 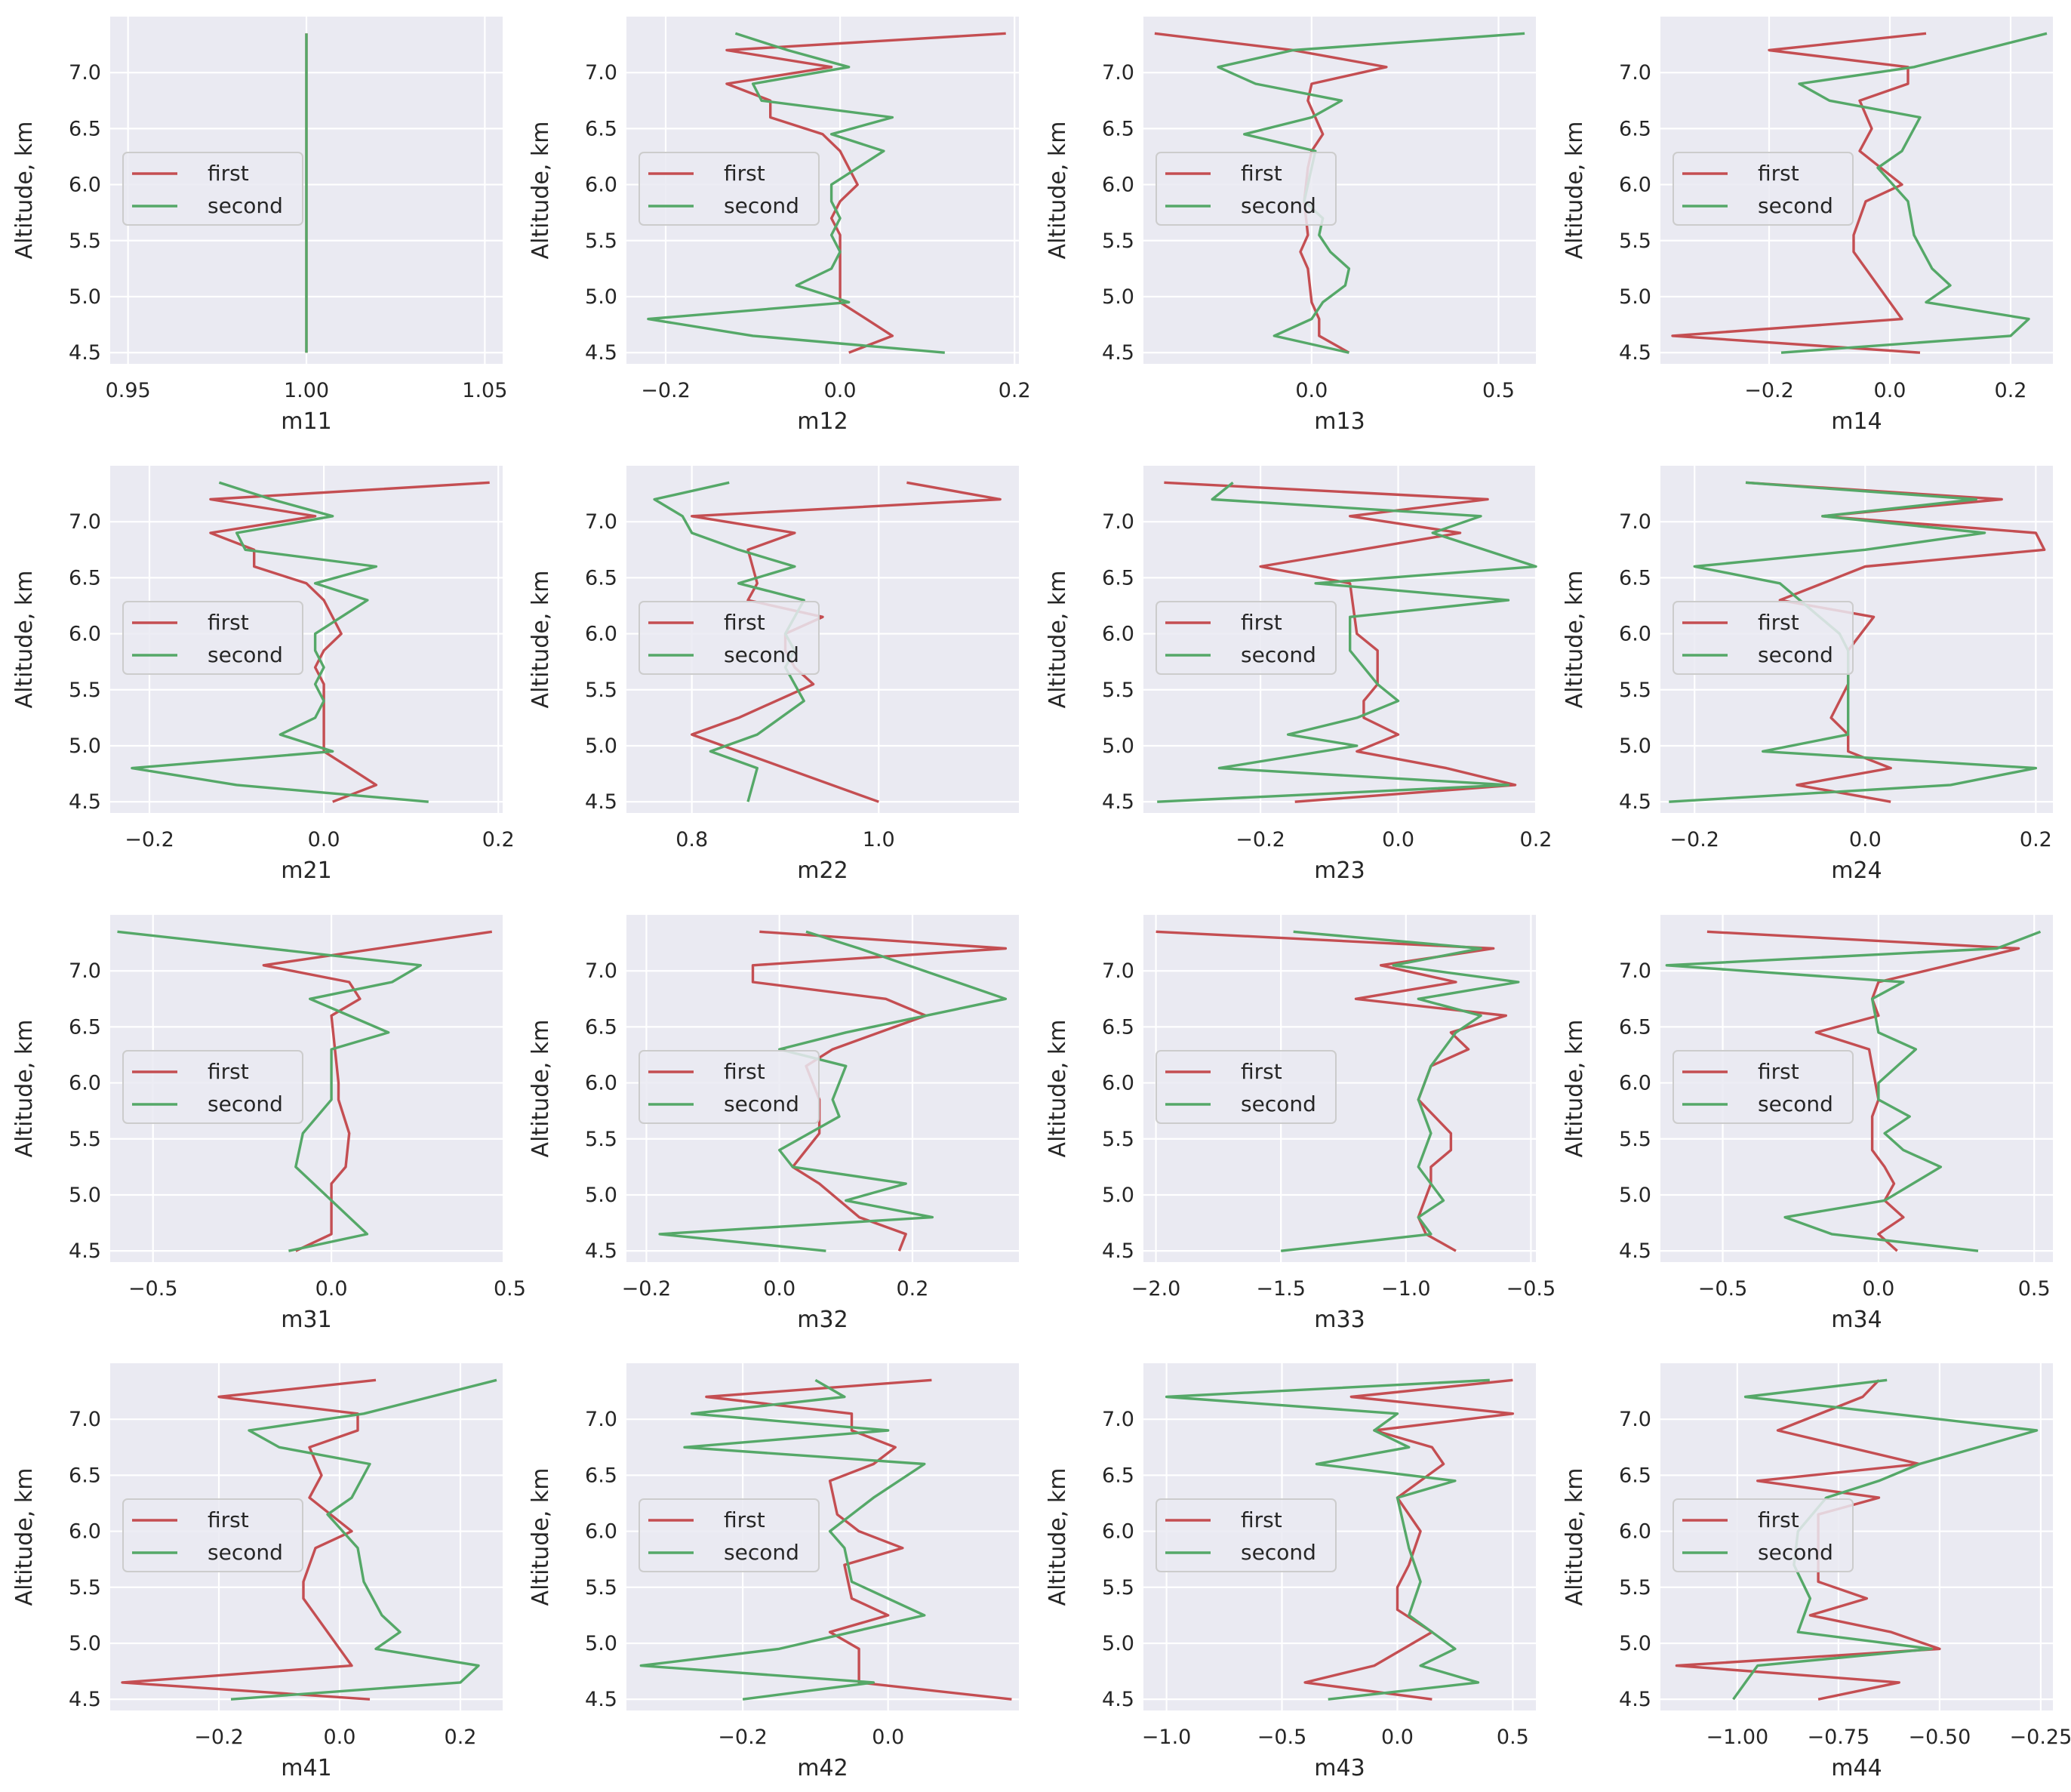 I want to click on x-axis-label: m24, so click(x=1857, y=871).